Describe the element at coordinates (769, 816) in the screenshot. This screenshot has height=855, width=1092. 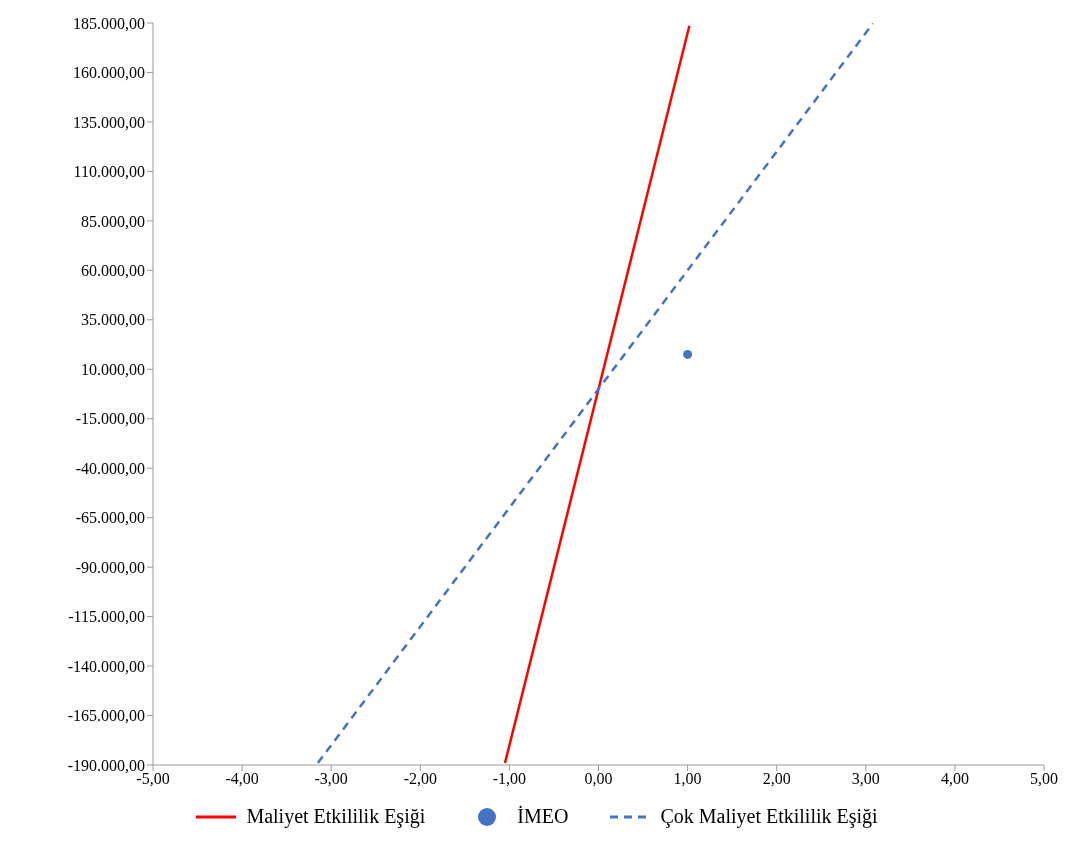
I see `legend-label: Çok Maliyet Etkililik Eşiği` at that location.